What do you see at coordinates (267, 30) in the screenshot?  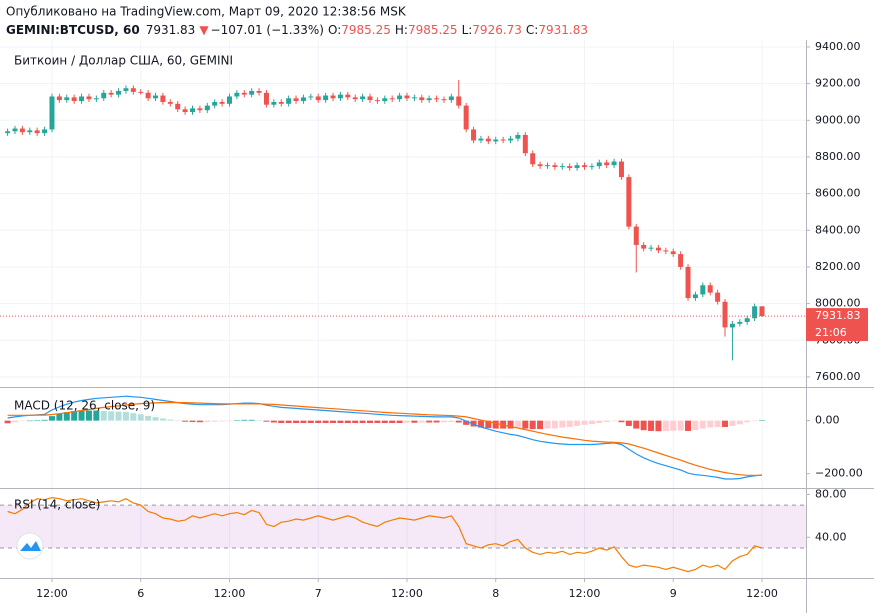 I see `change: −107.01 (−1.33%)` at bounding box center [267, 30].